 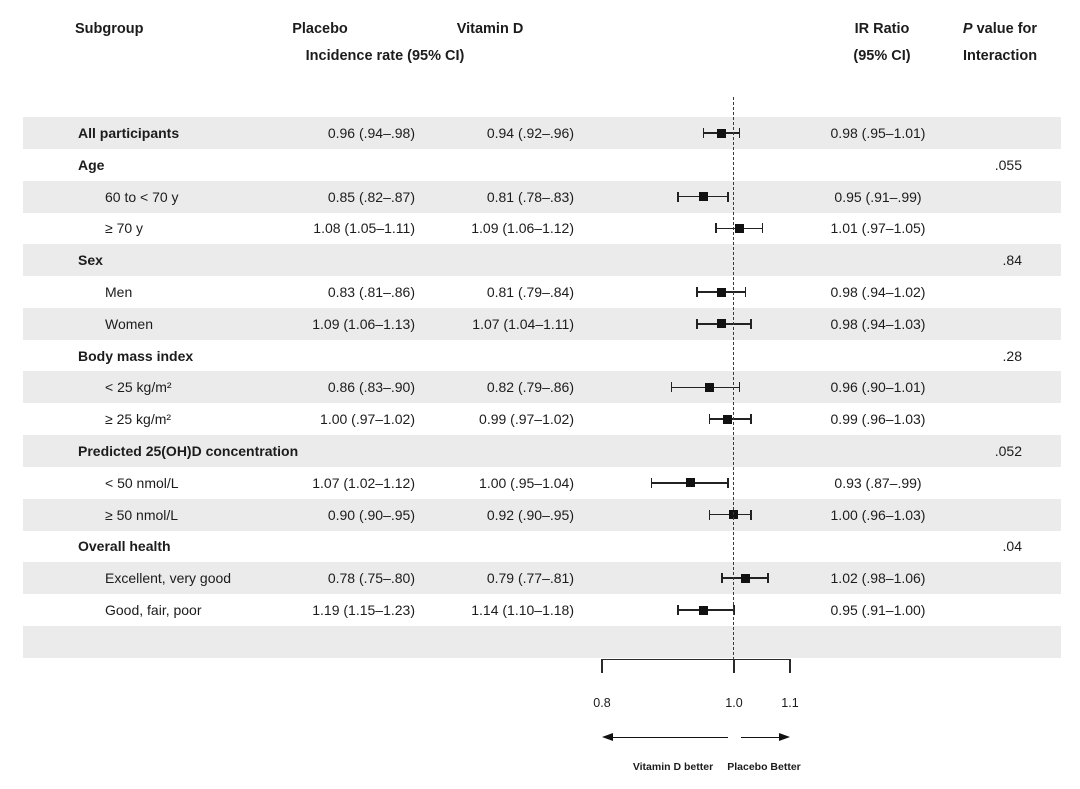 I want to click on column-header-ir-ratio-line2: (95% CI), so click(x=882, y=56).